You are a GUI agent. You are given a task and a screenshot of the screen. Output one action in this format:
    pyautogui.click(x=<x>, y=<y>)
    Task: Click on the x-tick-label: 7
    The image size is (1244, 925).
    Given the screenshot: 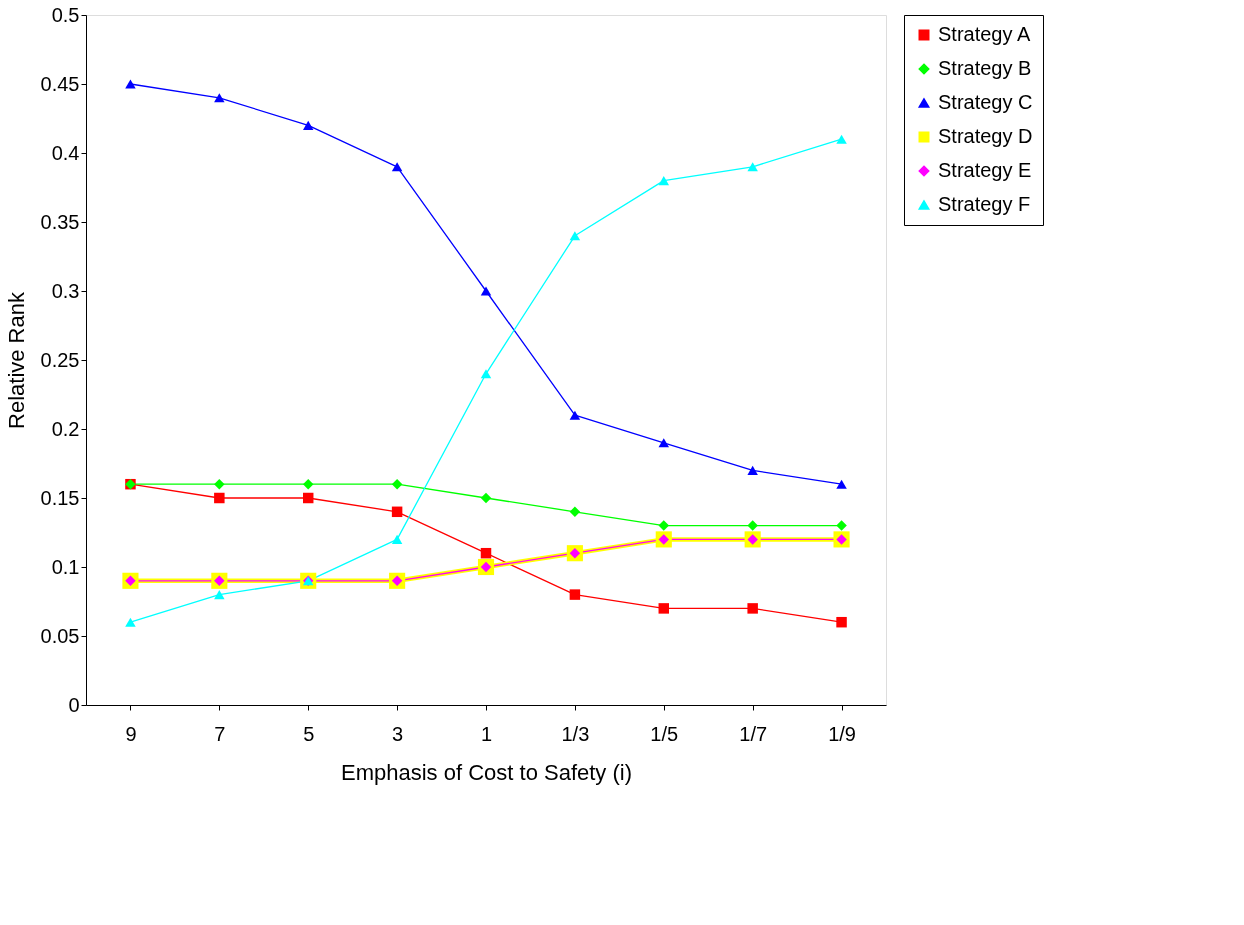 What is the action you would take?
    pyautogui.click(x=220, y=733)
    